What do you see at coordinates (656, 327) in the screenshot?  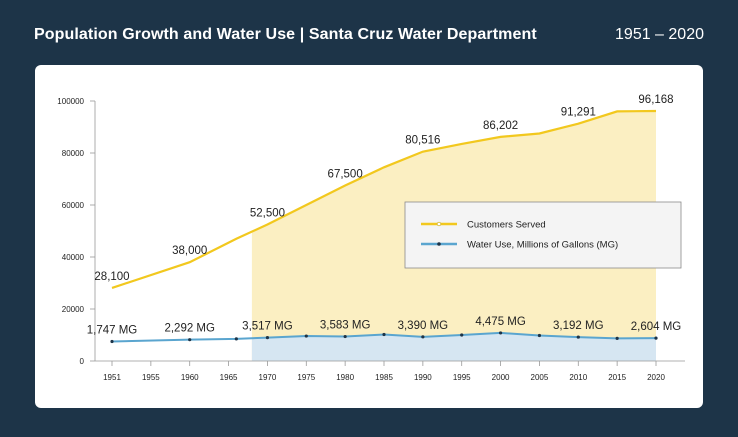 I see `water-use-data-label: 2,604 MG` at bounding box center [656, 327].